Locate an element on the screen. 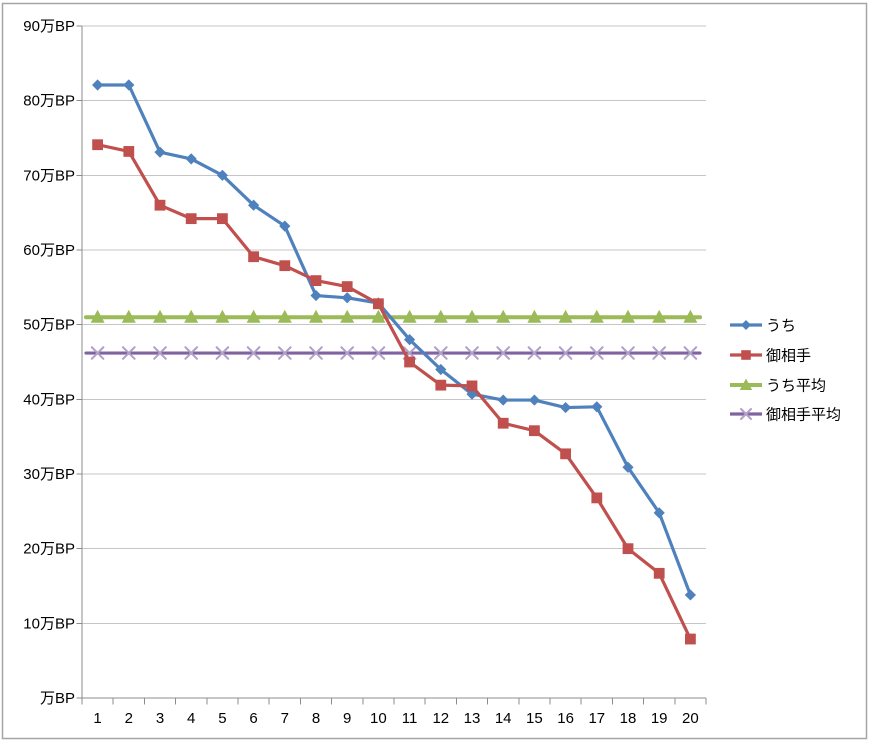  y-axis-label: 80万BP is located at coordinates (49, 101).